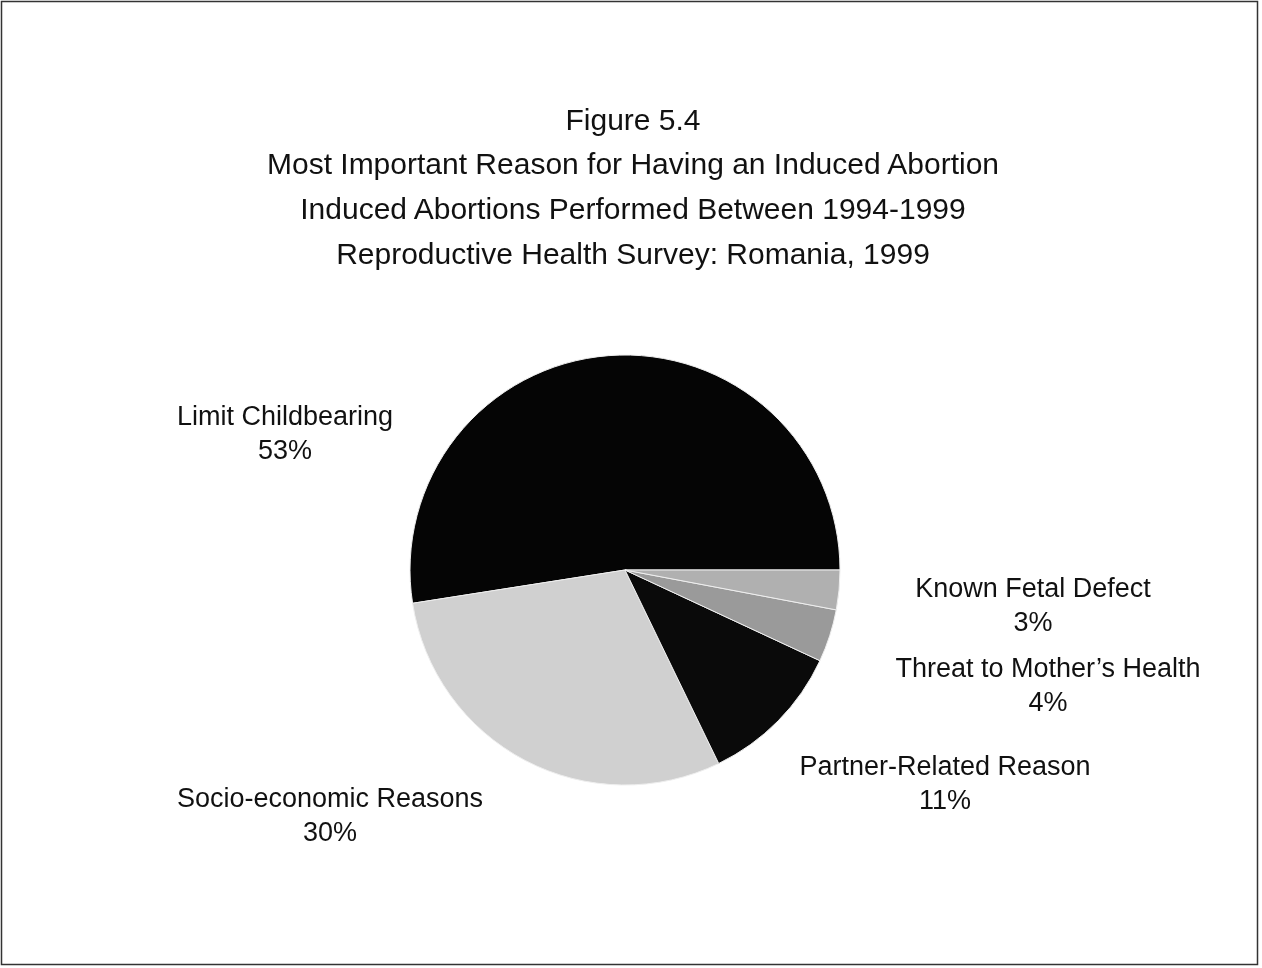 This screenshot has height=968, width=1262. Describe the element at coordinates (945, 800) in the screenshot. I see `data-label: 11%` at that location.